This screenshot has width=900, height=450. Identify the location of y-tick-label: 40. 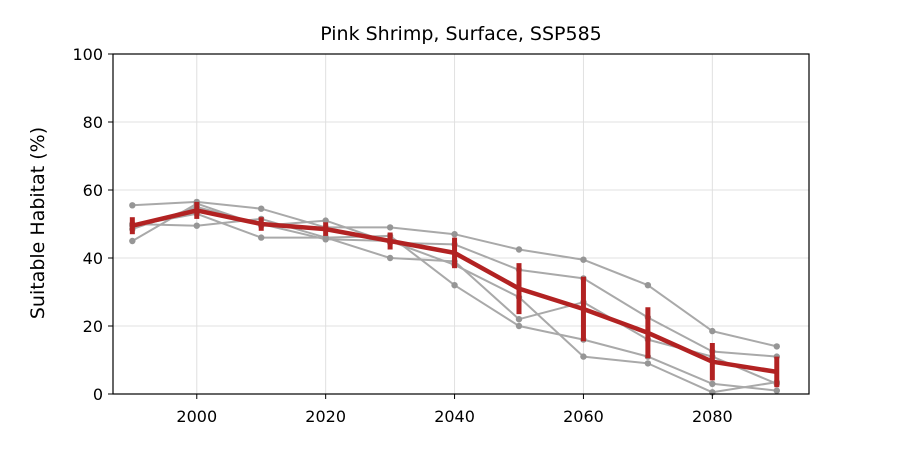
(93, 258).